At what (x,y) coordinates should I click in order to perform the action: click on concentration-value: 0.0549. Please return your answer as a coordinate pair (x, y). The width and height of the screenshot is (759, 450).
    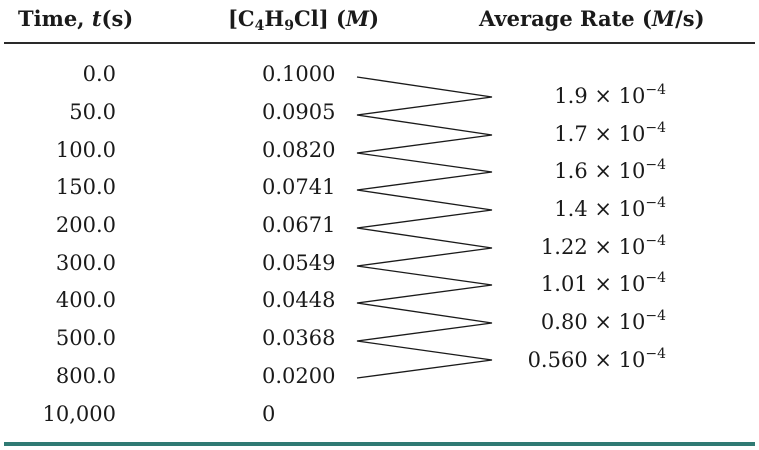
    Looking at the image, I should click on (299, 263).